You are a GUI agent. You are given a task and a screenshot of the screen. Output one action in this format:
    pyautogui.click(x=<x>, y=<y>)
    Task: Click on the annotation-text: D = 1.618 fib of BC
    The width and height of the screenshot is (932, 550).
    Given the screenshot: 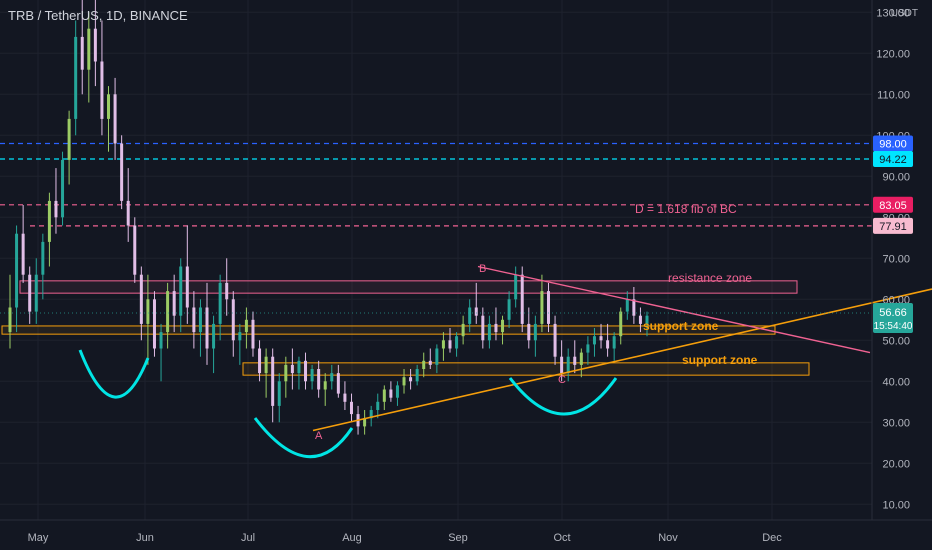 What is the action you would take?
    pyautogui.click(x=686, y=209)
    